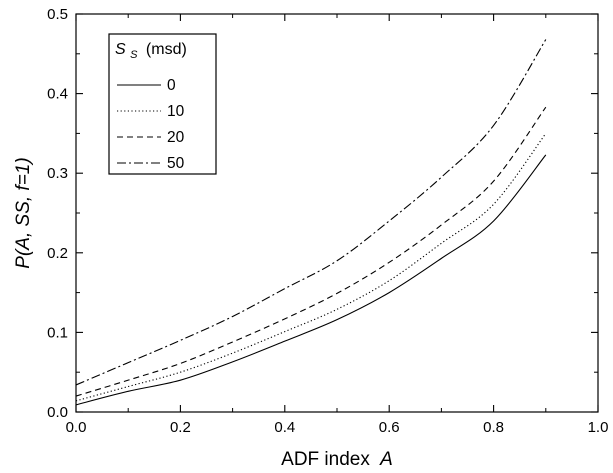 The width and height of the screenshot is (613, 473). What do you see at coordinates (57, 173) in the screenshot?
I see `y-tick-label: 0.3` at bounding box center [57, 173].